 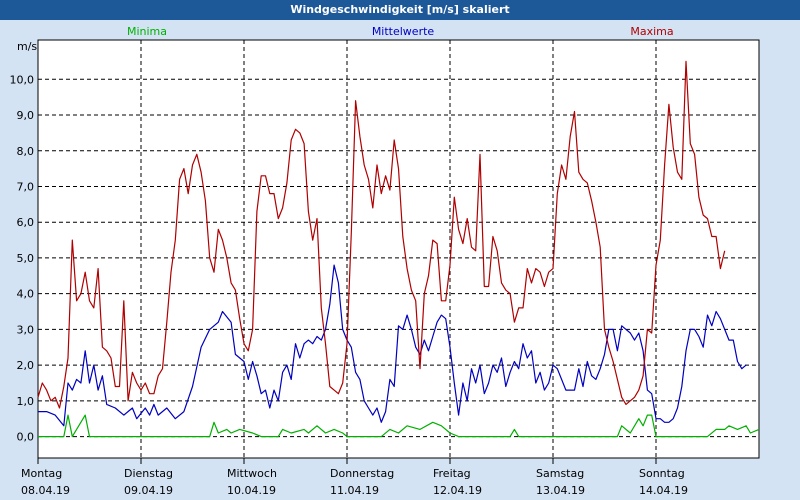 What do you see at coordinates (26, 437) in the screenshot?
I see `y-tick-label: 0,0` at bounding box center [26, 437].